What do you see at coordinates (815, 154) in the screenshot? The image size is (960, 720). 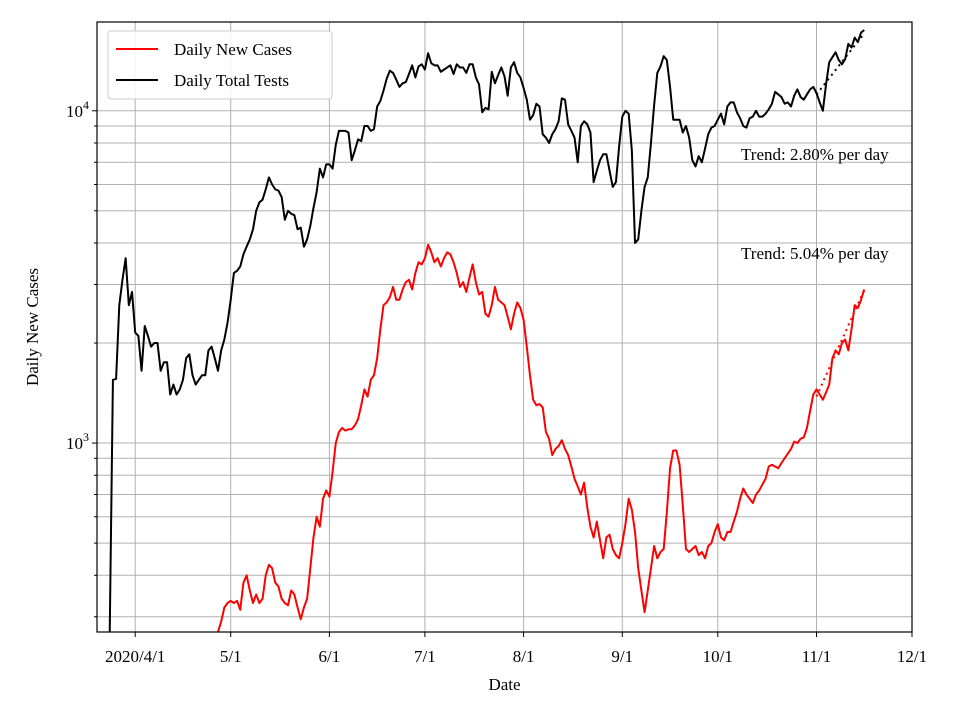 I see `trend-annotation-tests: Trend: 2.80% per day` at bounding box center [815, 154].